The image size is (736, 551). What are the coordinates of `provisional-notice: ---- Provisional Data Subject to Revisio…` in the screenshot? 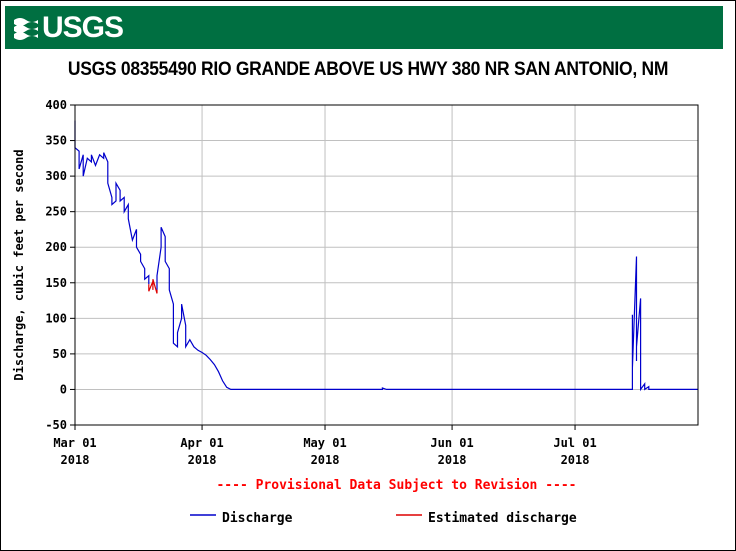 It's located at (396, 485).